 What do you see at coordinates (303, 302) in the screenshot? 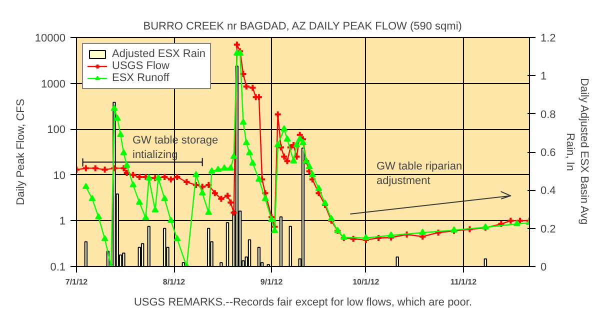
I see `text: USGS REMARKS.--Records fair except for low flows, which are poor.` at bounding box center [303, 302].